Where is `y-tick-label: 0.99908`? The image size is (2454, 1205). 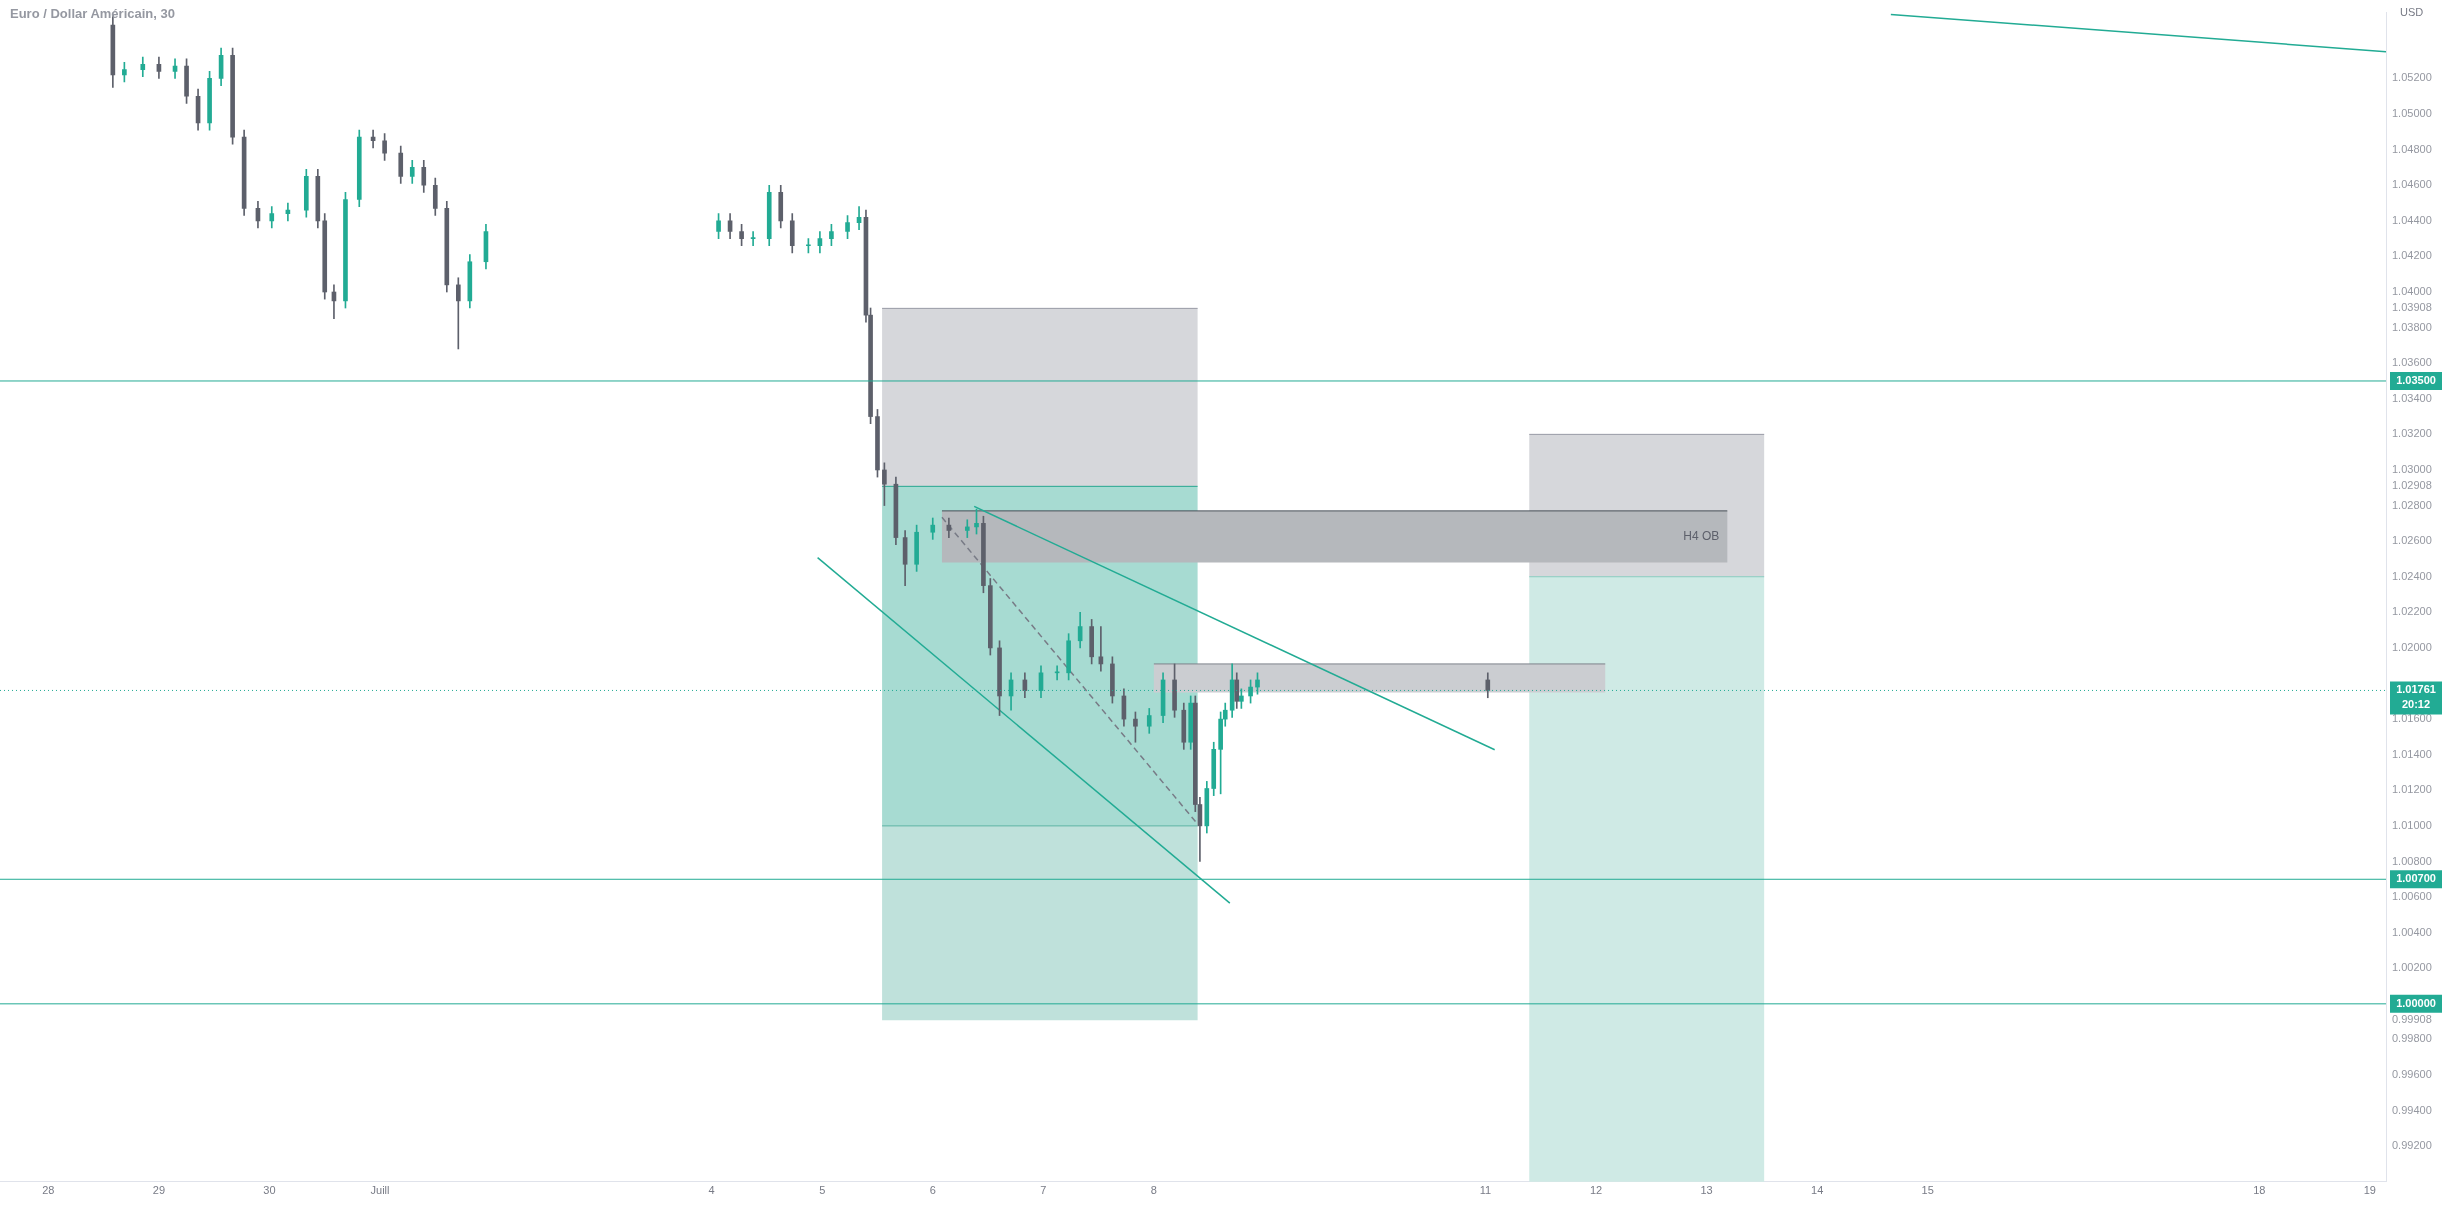 y-tick-label: 0.99908 is located at coordinates (2412, 1019).